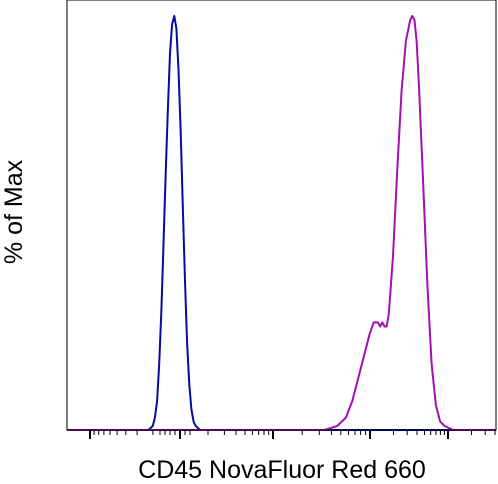 The height and width of the screenshot is (484, 498). I want to click on x-axis-ticks, so click(292, 434).